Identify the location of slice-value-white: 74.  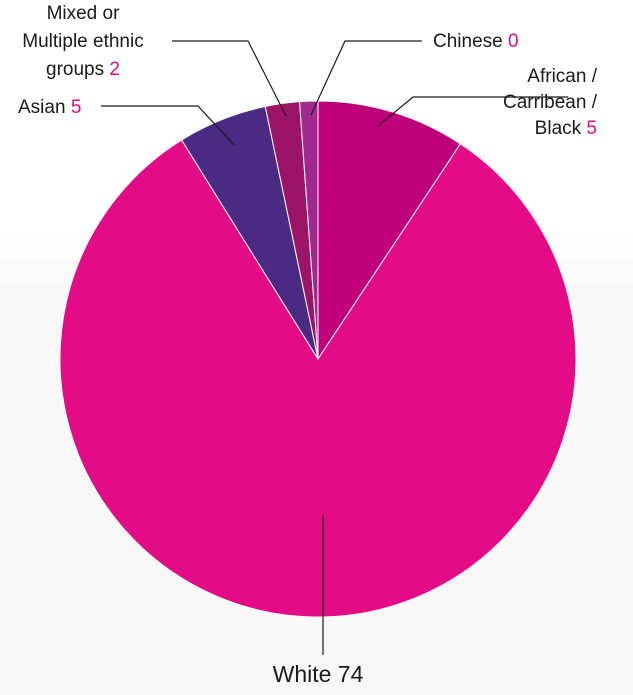
(351, 674).